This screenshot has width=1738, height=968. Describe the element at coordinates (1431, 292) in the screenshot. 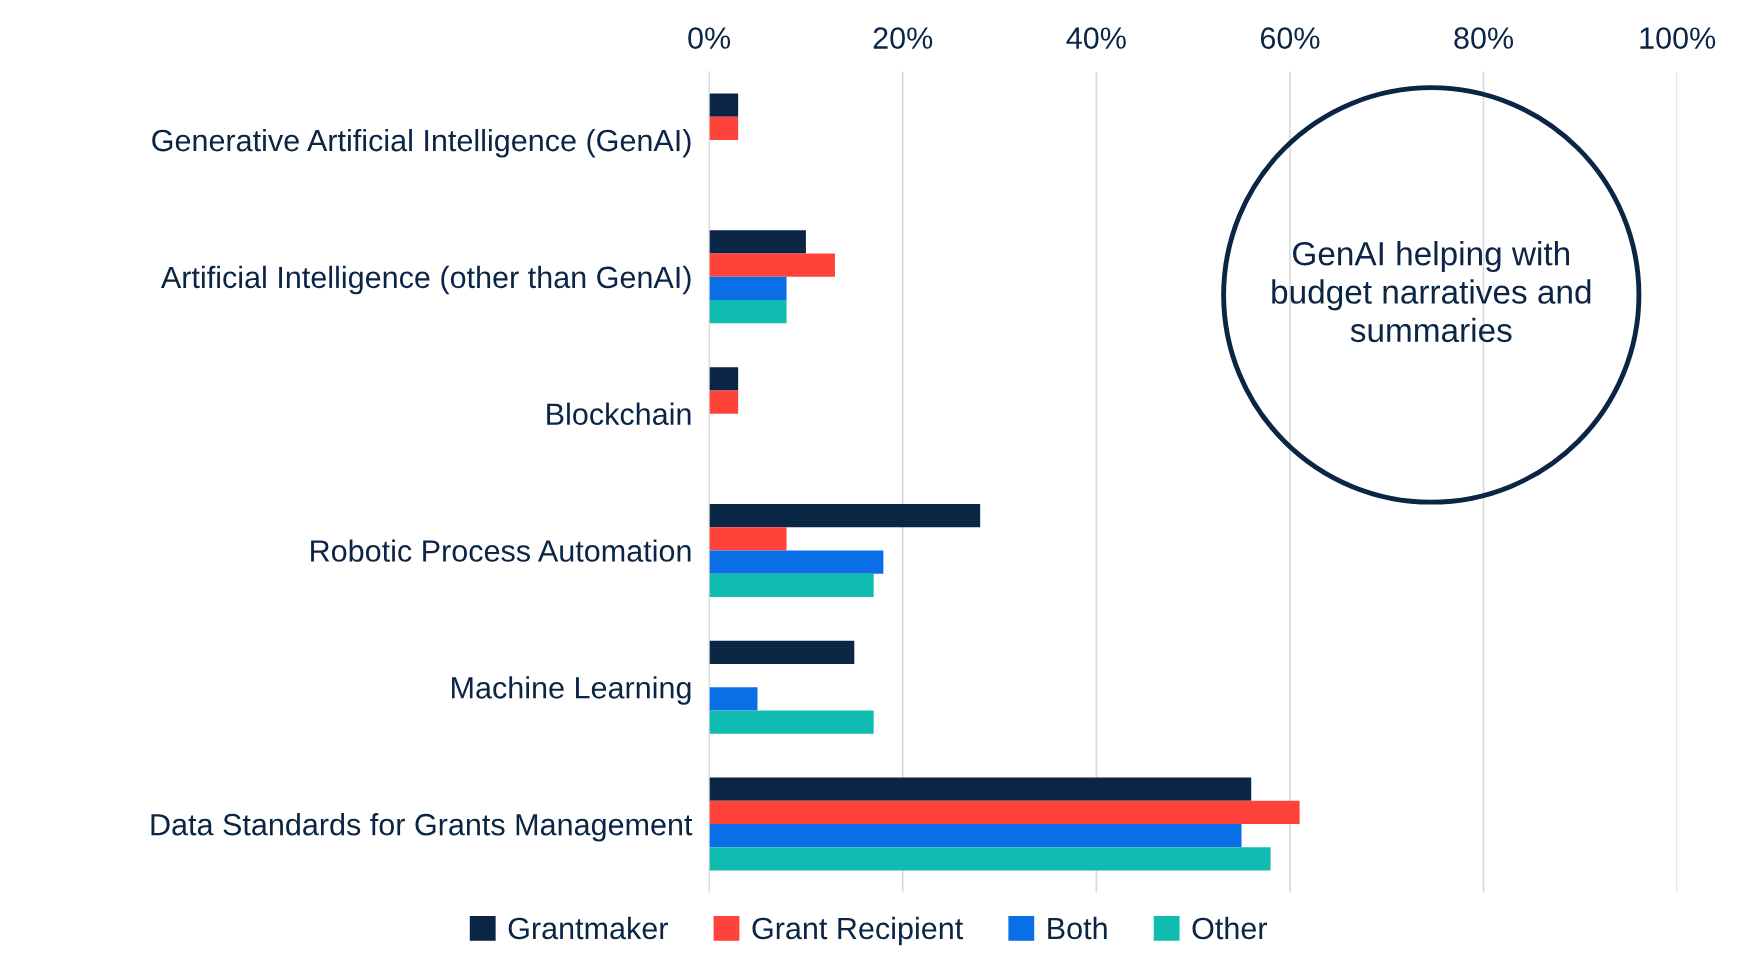

I see `annotation: GenAI helping with budget narratives and summaries` at that location.